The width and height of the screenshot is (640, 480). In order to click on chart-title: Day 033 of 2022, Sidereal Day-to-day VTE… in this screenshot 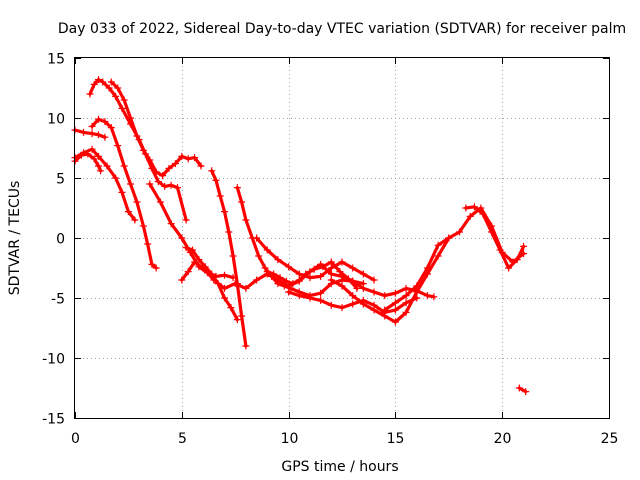, I will do `click(342, 29)`.